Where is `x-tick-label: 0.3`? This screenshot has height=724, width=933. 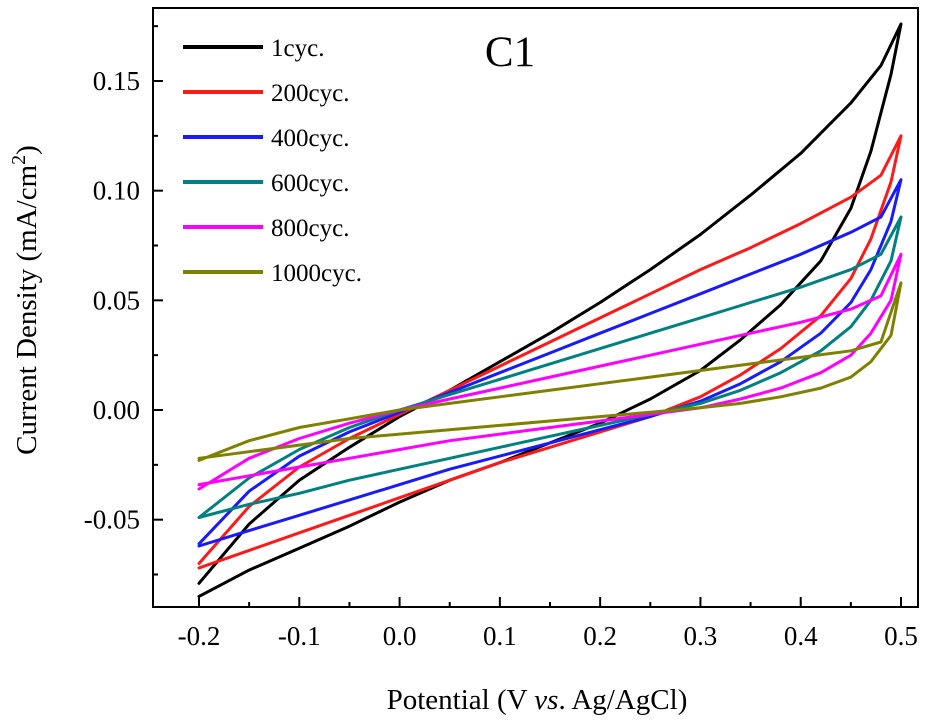 x-tick-label: 0.3 is located at coordinates (701, 636).